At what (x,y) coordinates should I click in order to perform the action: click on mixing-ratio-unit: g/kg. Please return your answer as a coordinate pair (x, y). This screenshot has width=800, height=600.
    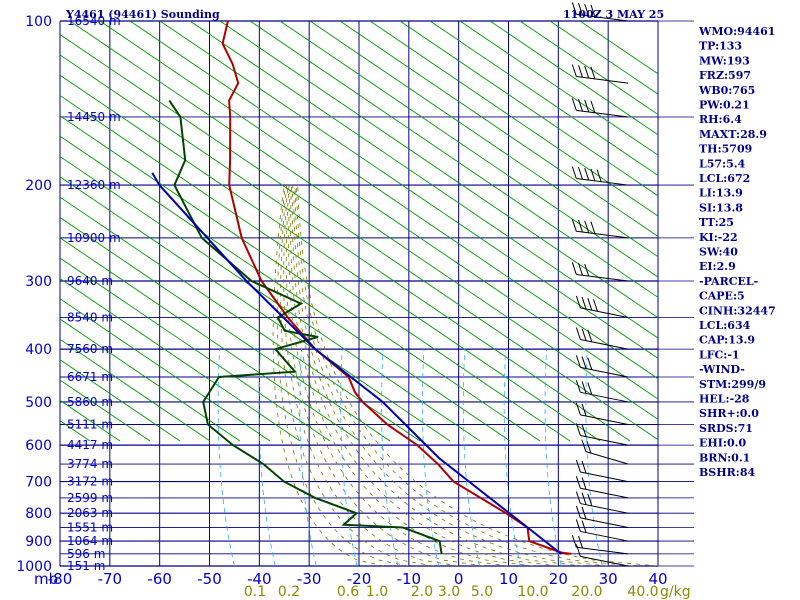
    Looking at the image, I should click on (675, 592).